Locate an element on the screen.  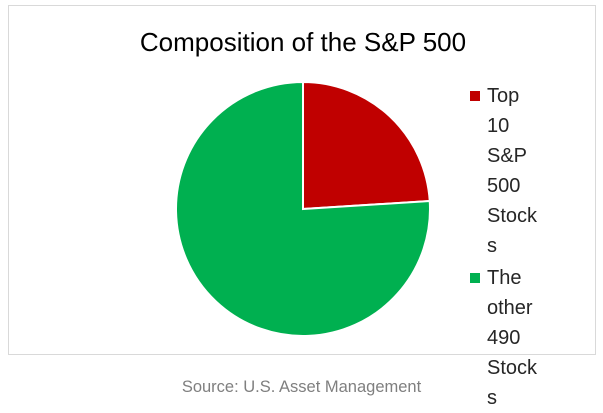
chart-title: Composition of the S&P 500 is located at coordinates (303, 42).